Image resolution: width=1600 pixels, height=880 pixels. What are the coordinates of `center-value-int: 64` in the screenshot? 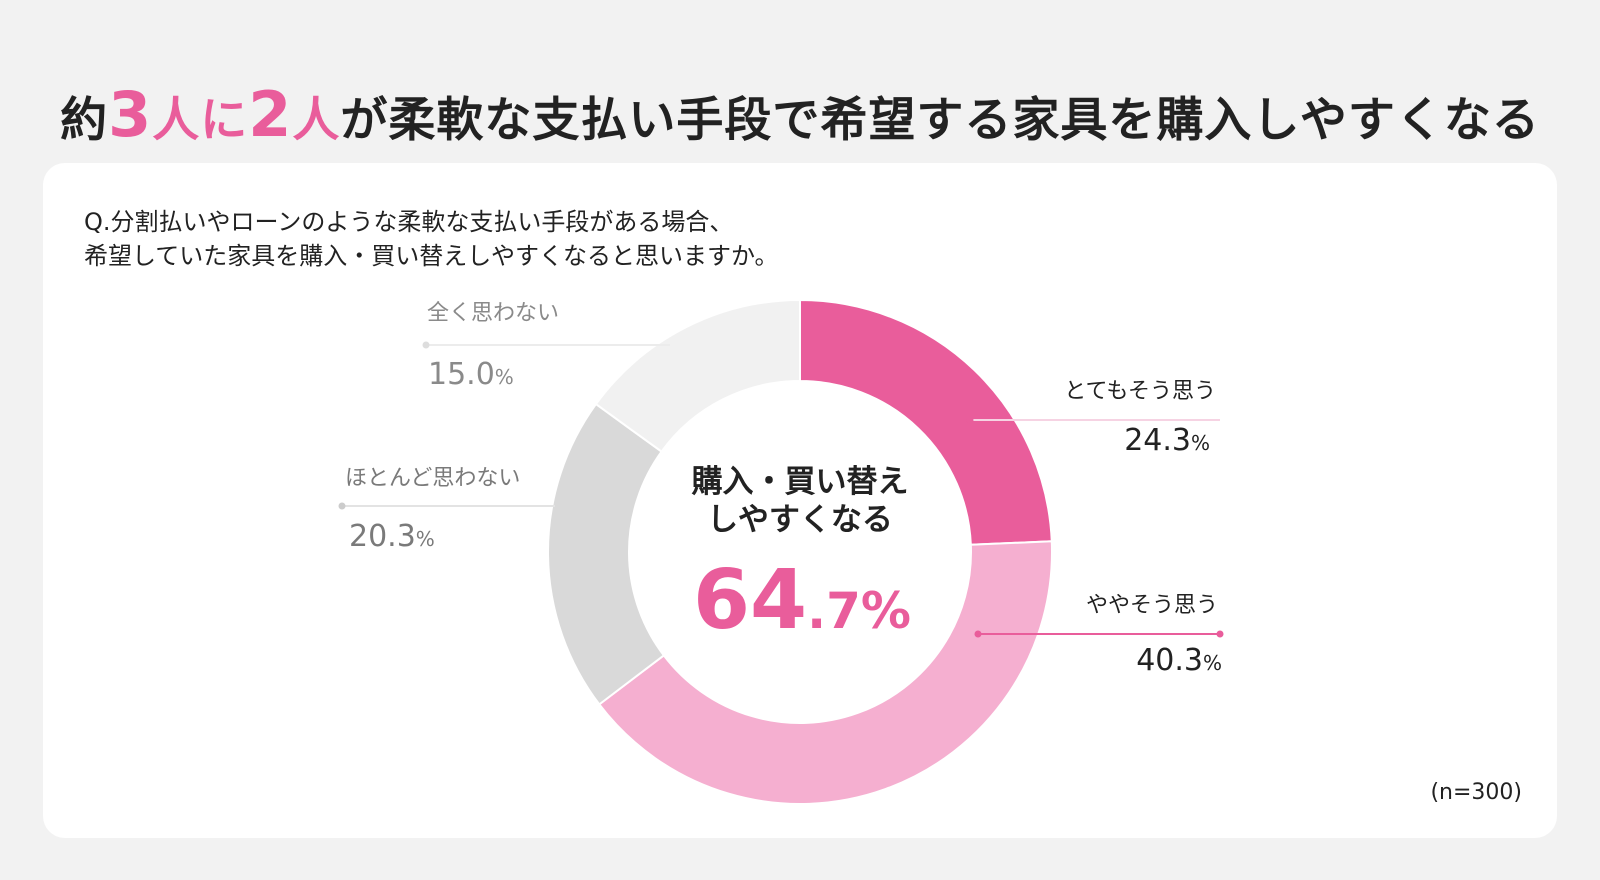 It's located at (750, 600).